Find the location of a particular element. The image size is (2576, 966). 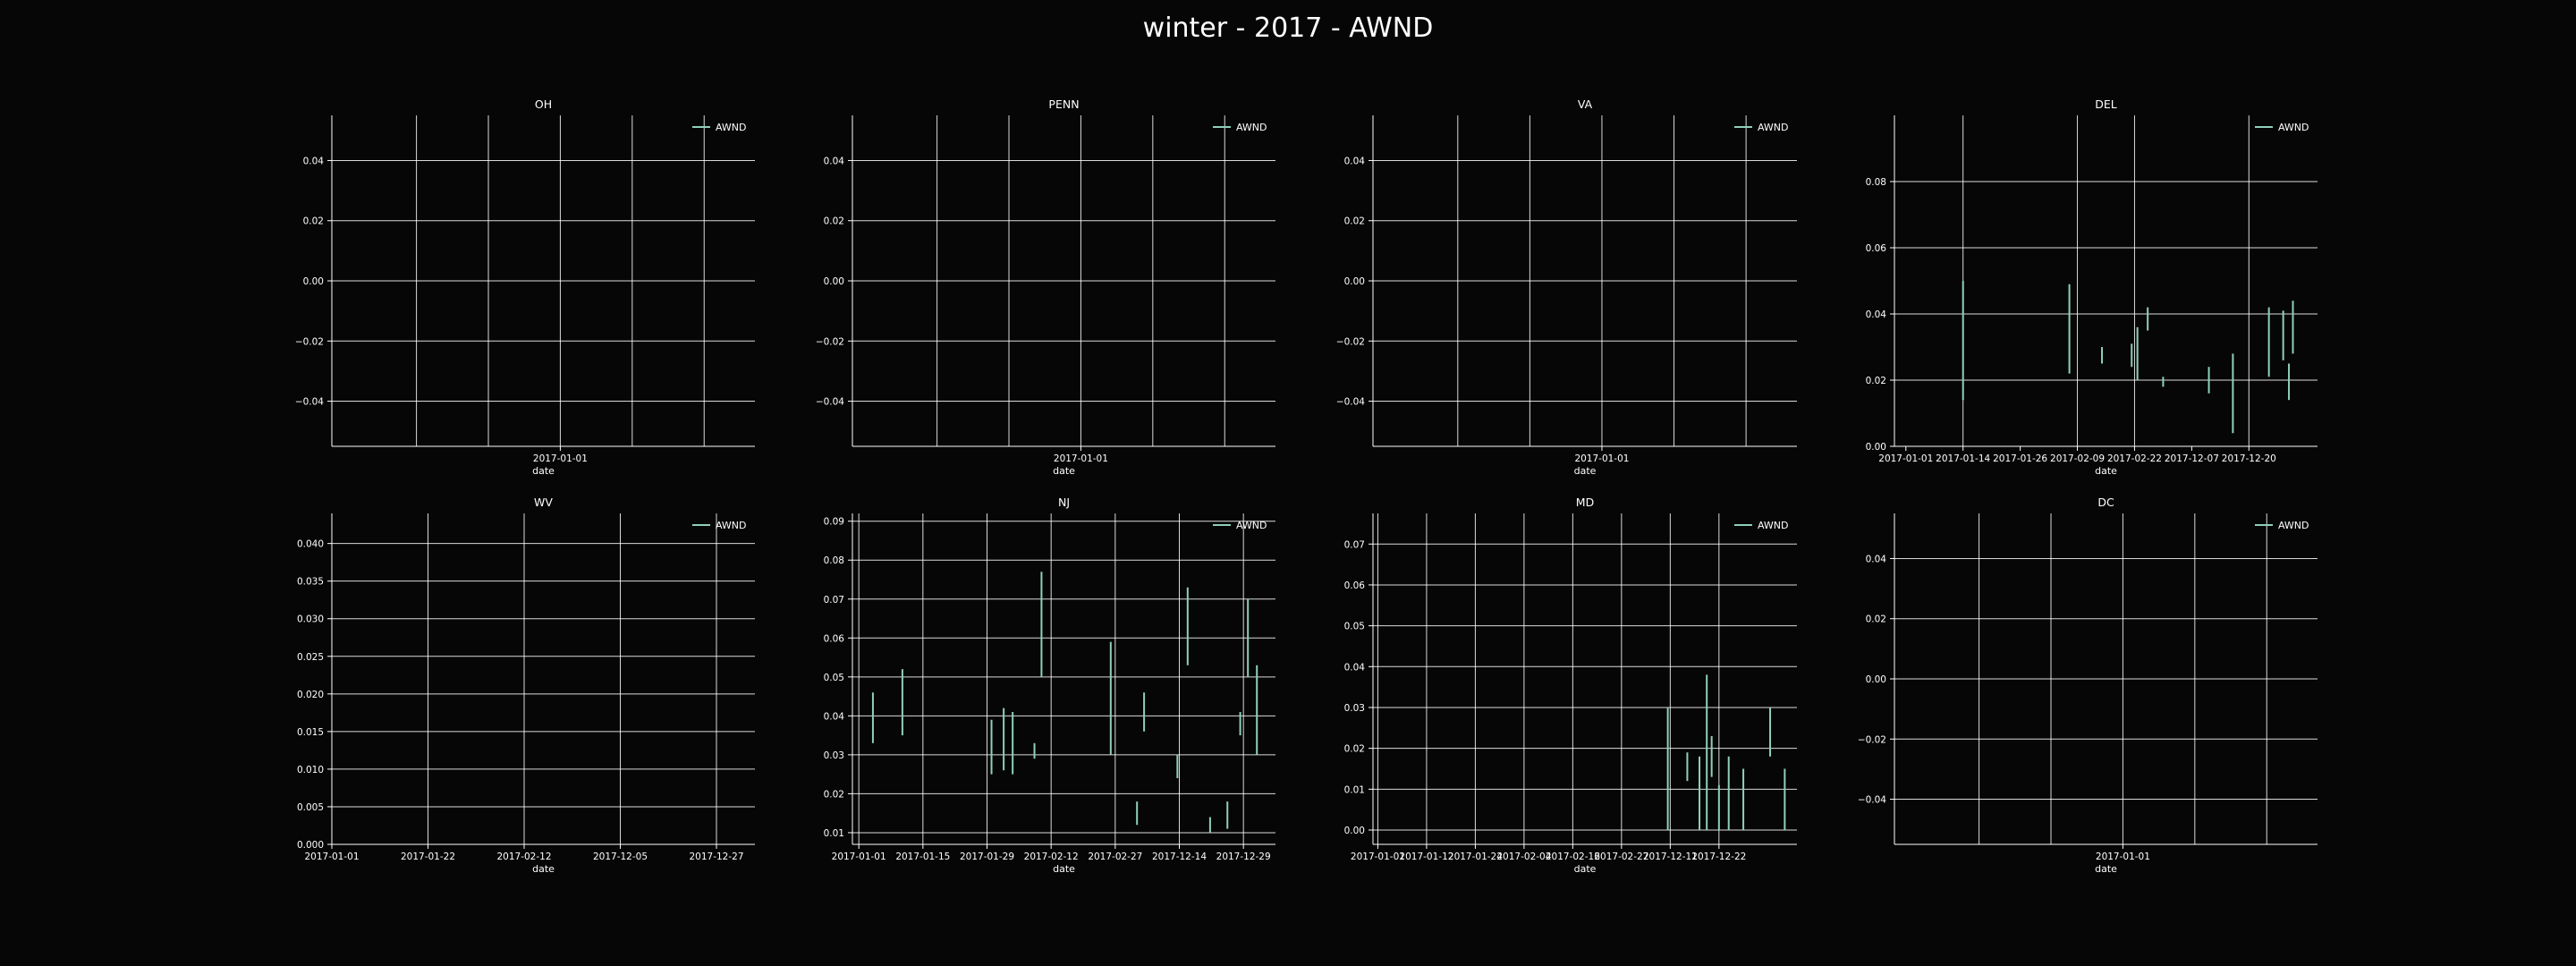

x-tick-label: 2017-01-24 is located at coordinates (1475, 857).